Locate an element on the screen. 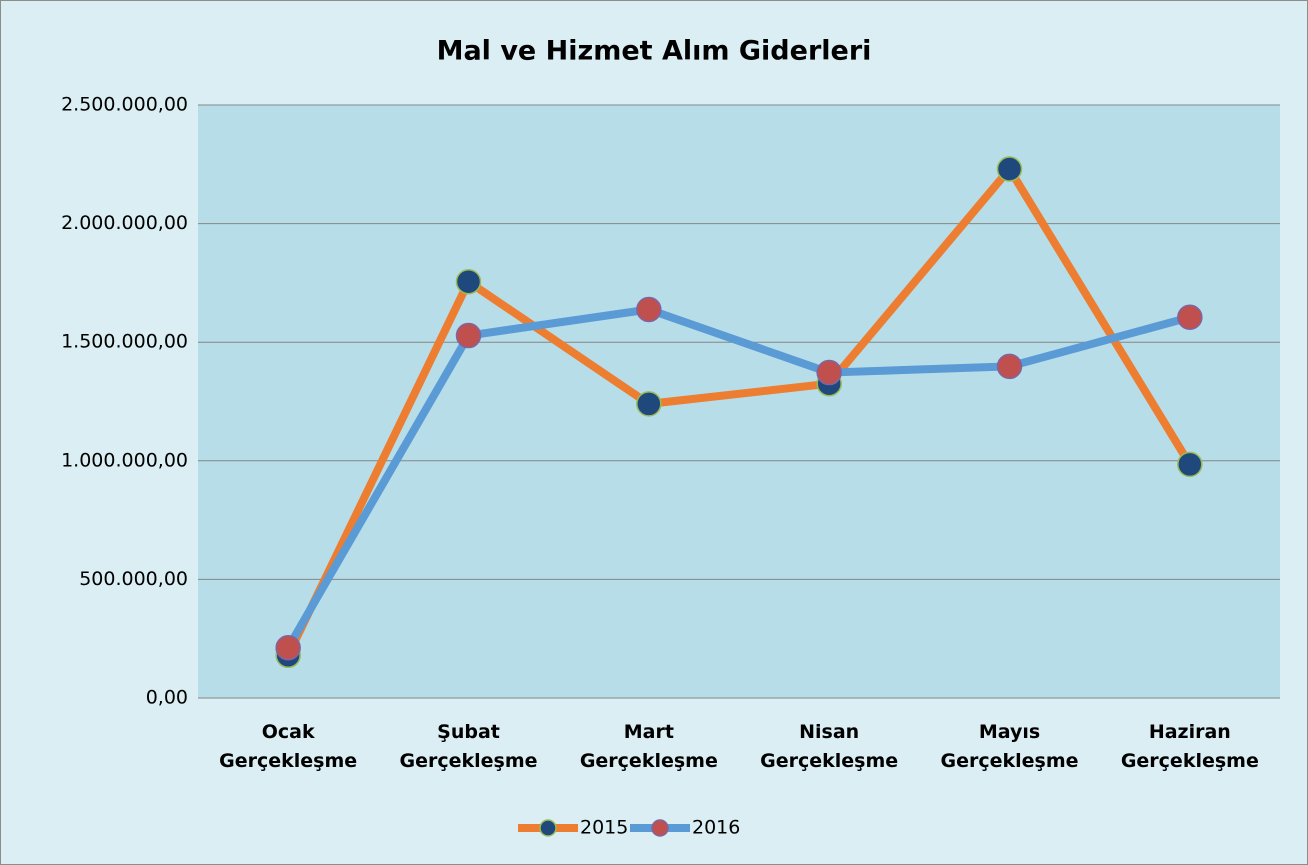  y-tick-label: 0,00 is located at coordinates (167, 698).